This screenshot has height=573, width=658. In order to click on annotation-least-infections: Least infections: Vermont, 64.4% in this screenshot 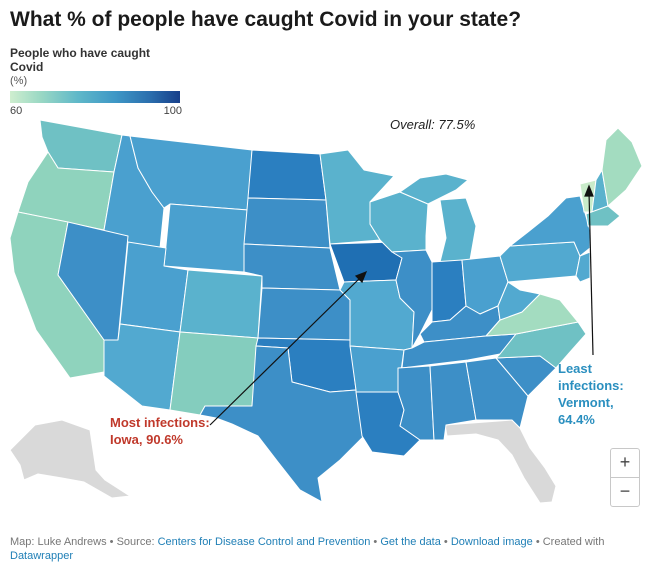, I will do `click(603, 394)`.